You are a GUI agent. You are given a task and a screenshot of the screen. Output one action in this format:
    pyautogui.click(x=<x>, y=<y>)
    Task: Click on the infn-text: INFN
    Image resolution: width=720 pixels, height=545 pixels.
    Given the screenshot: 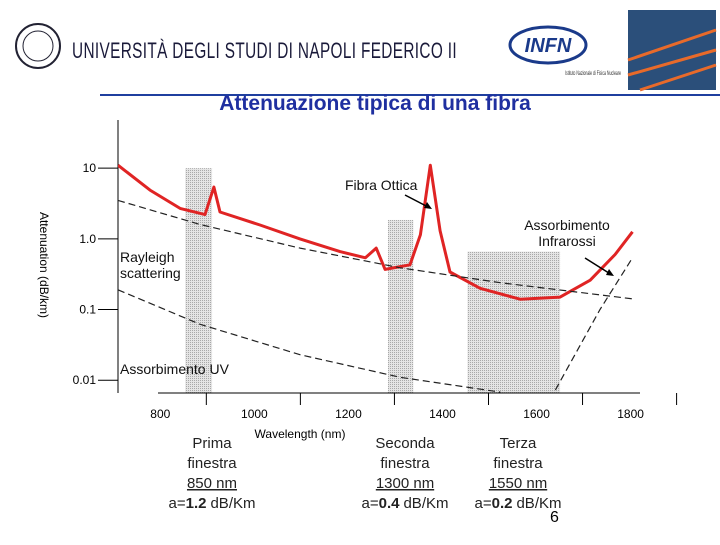 What is the action you would take?
    pyautogui.click(x=548, y=46)
    